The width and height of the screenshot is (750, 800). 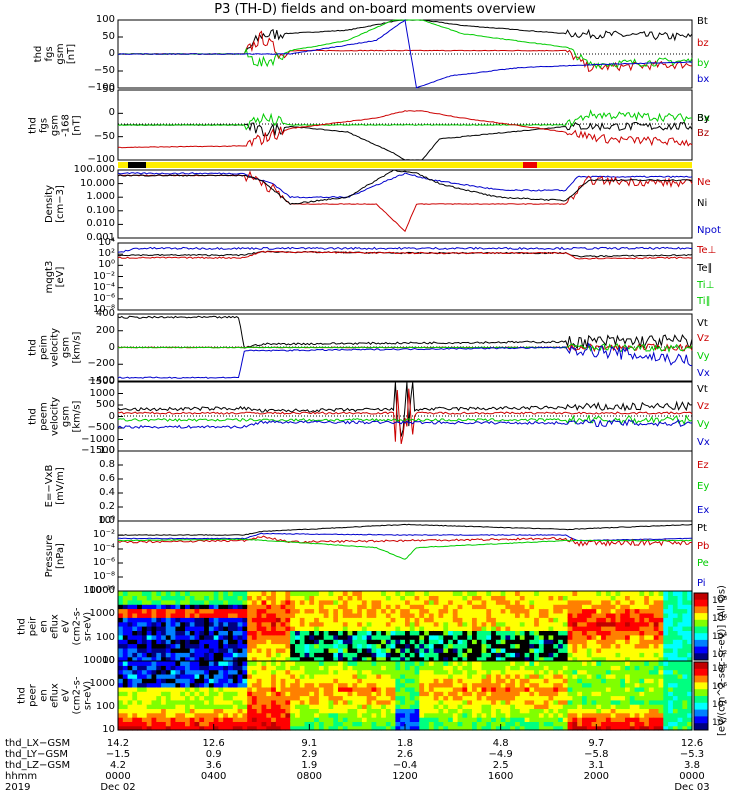 I want to click on ytick-label-6-0: 1.0, so click(x=107, y=450).